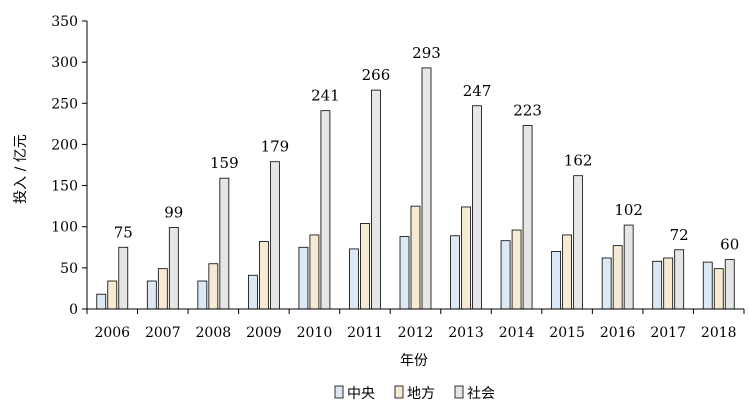 The image size is (749, 411). I want to click on y-tick-label: 250, so click(64, 104).